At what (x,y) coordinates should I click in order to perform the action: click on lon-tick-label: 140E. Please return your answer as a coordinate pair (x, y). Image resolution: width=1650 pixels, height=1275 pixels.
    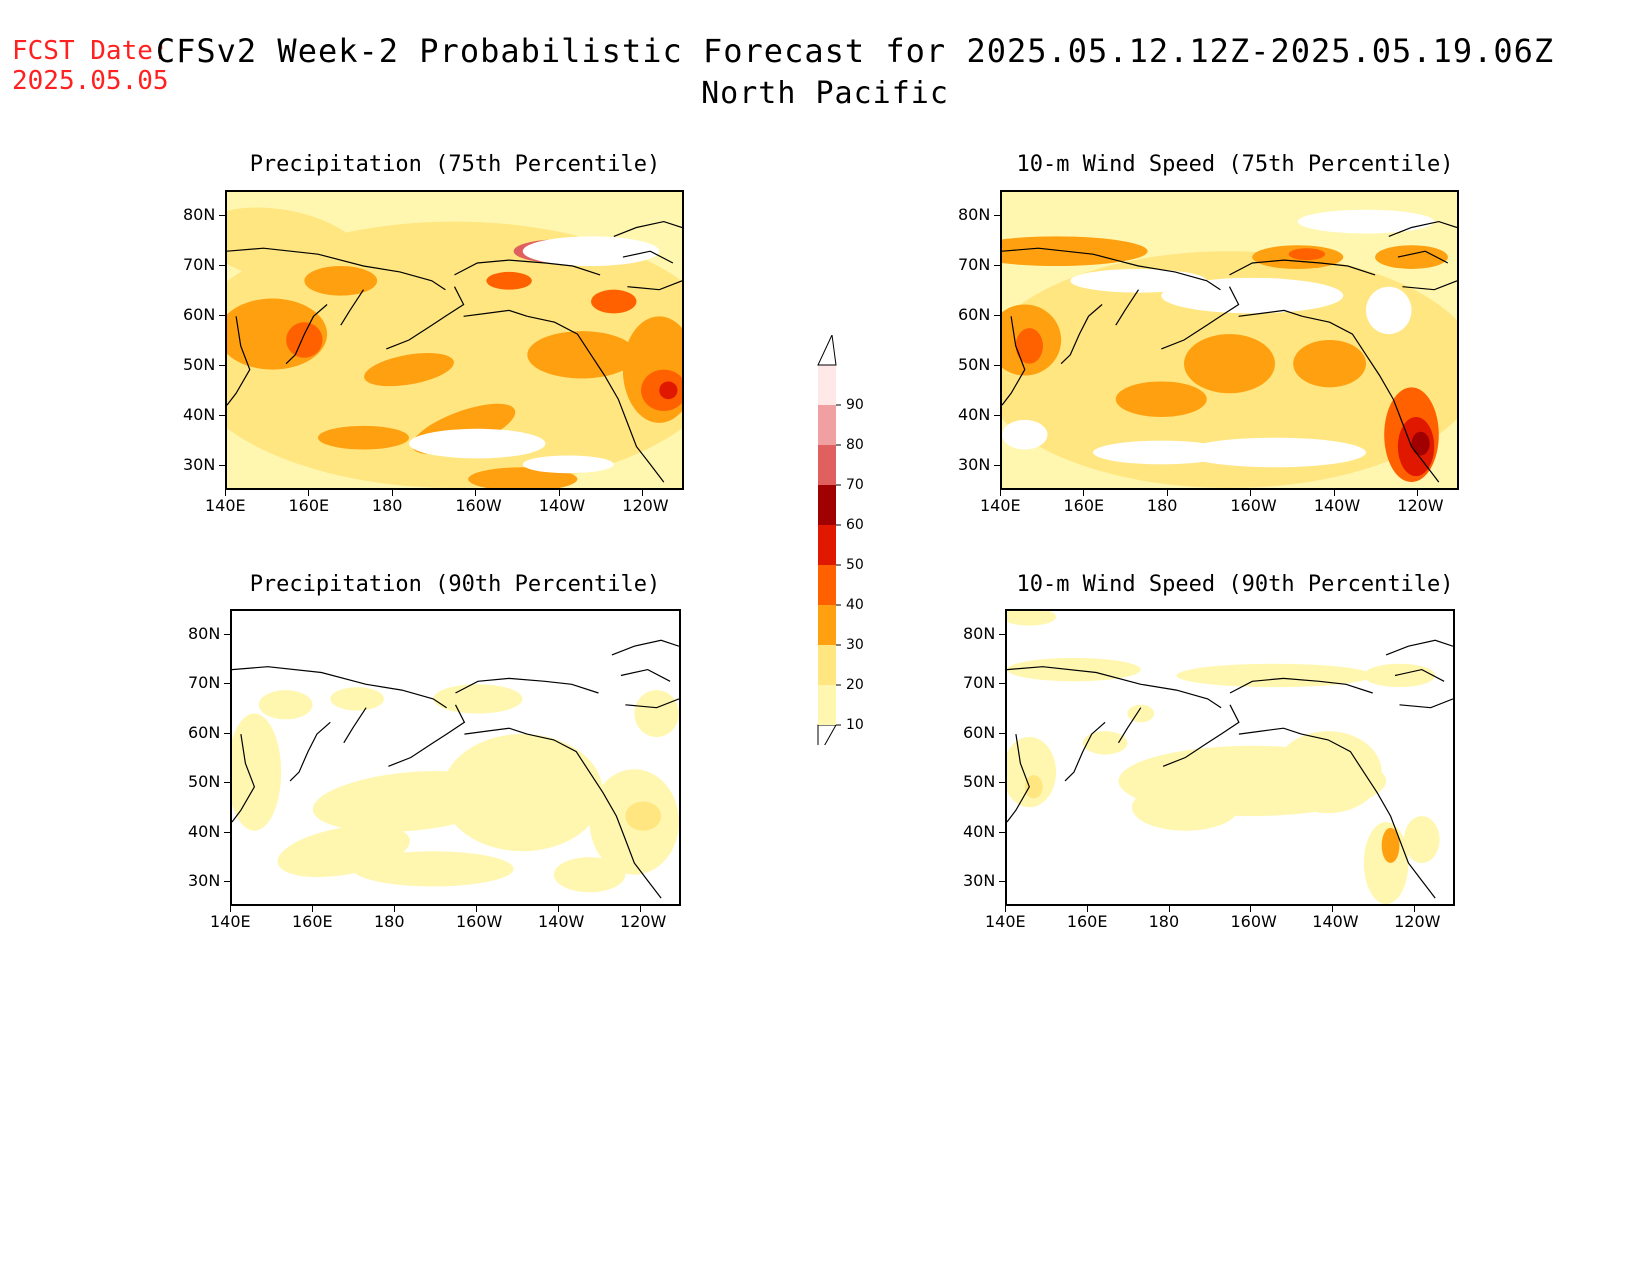
    Looking at the image, I should click on (1000, 505).